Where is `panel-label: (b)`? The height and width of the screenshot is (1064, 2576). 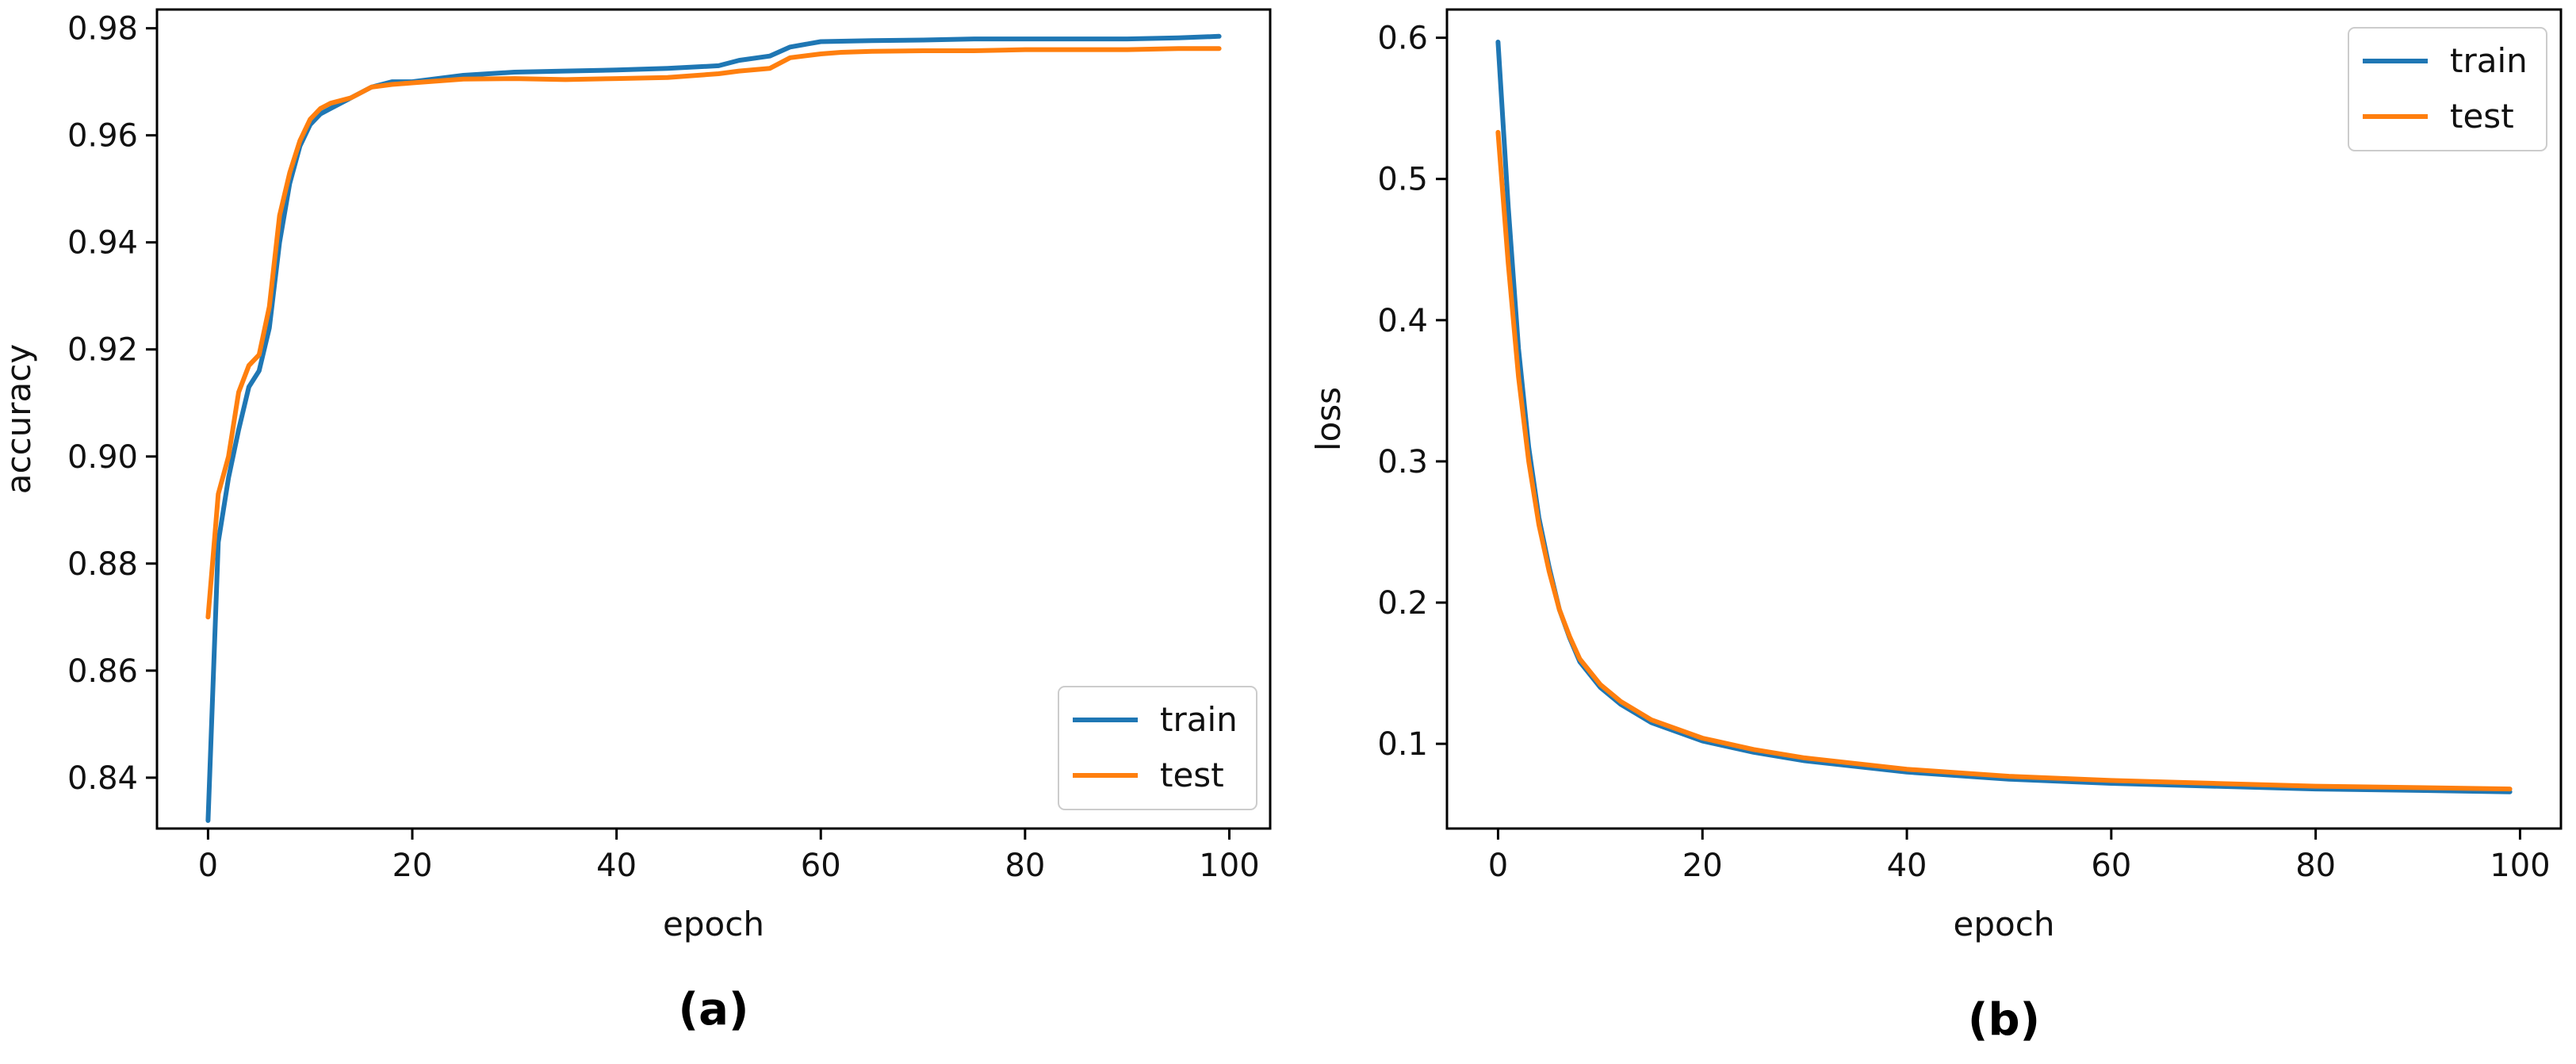 panel-label: (b) is located at coordinates (2004, 1020).